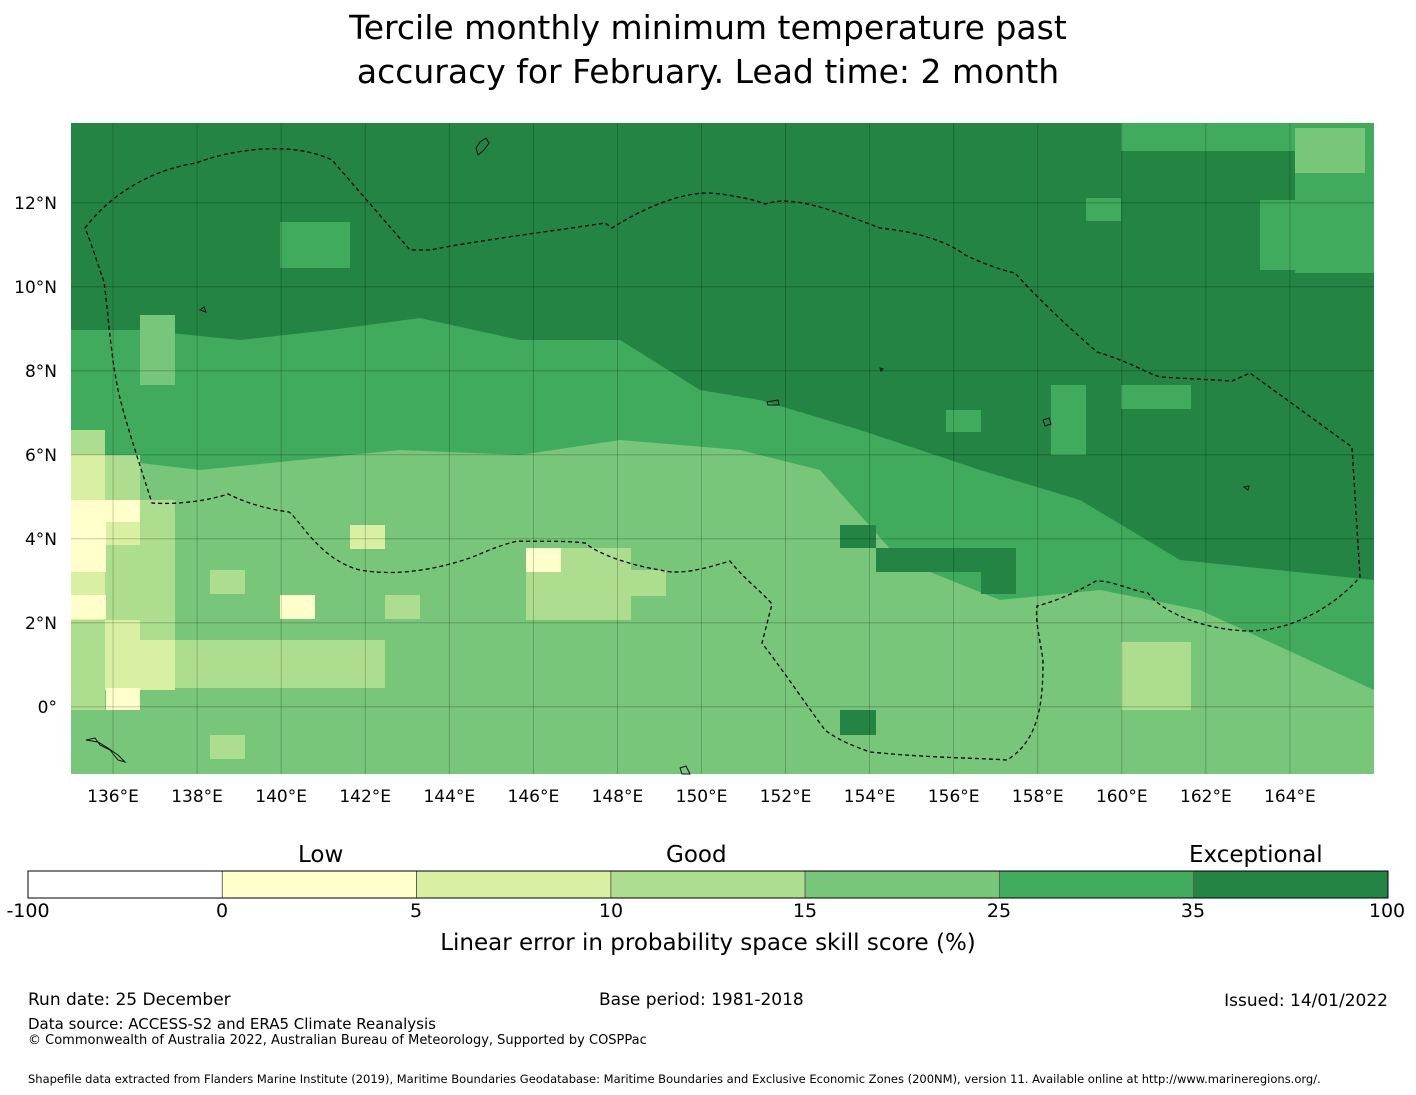 The image size is (1416, 1095). I want to click on lon-tick-label: 154°E, so click(870, 797).